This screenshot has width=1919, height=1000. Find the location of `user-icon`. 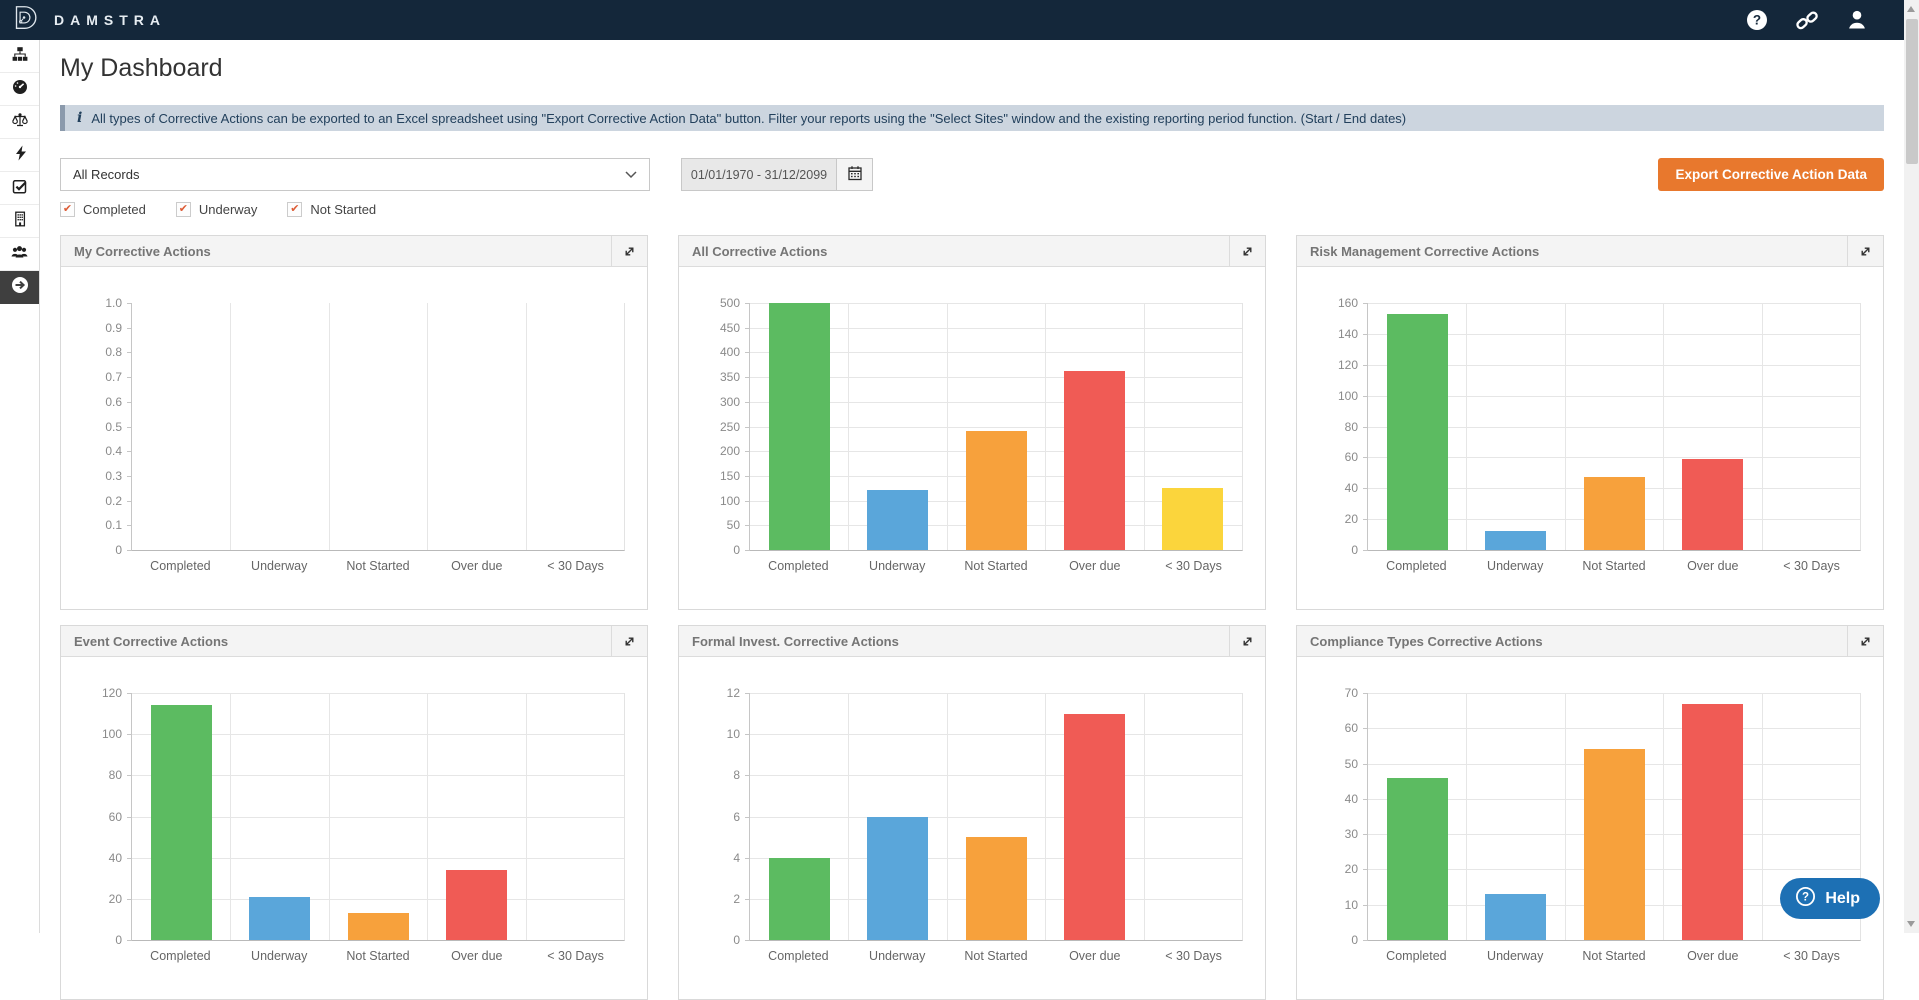

user-icon is located at coordinates (1857, 20).